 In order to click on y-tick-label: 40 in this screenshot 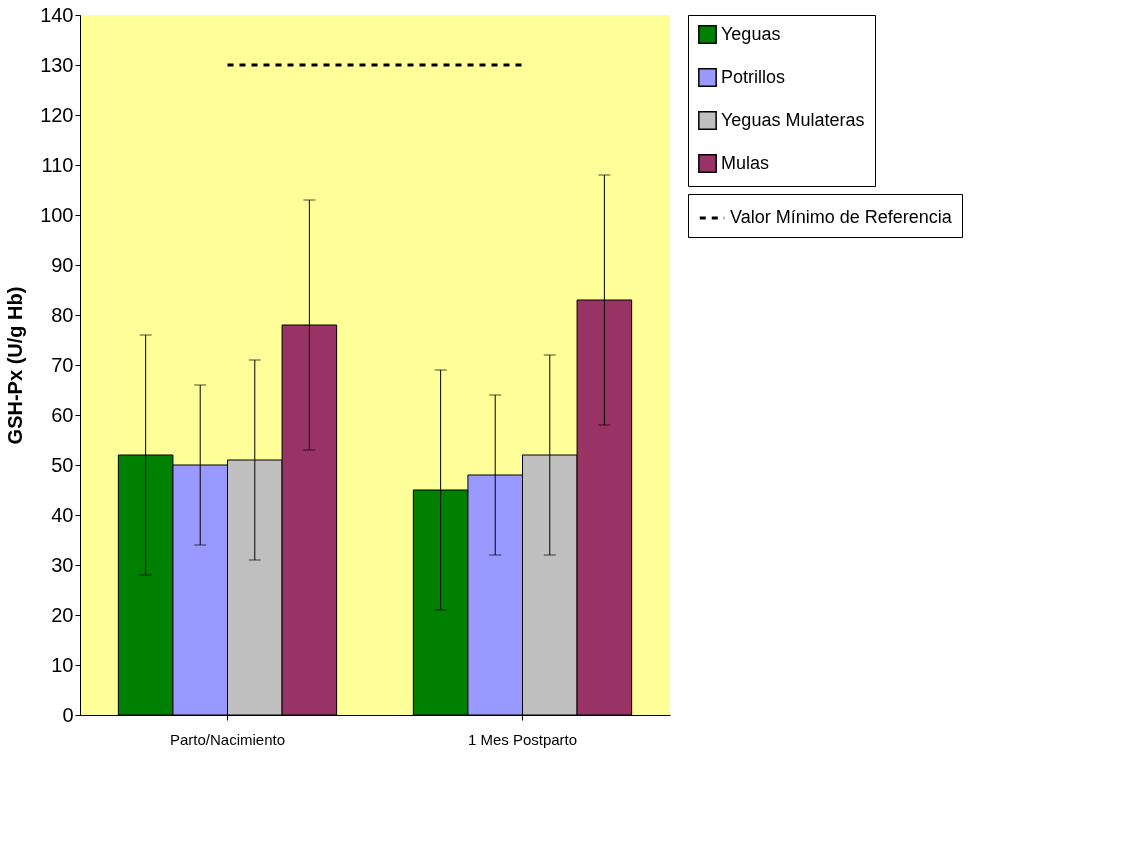, I will do `click(62, 514)`.